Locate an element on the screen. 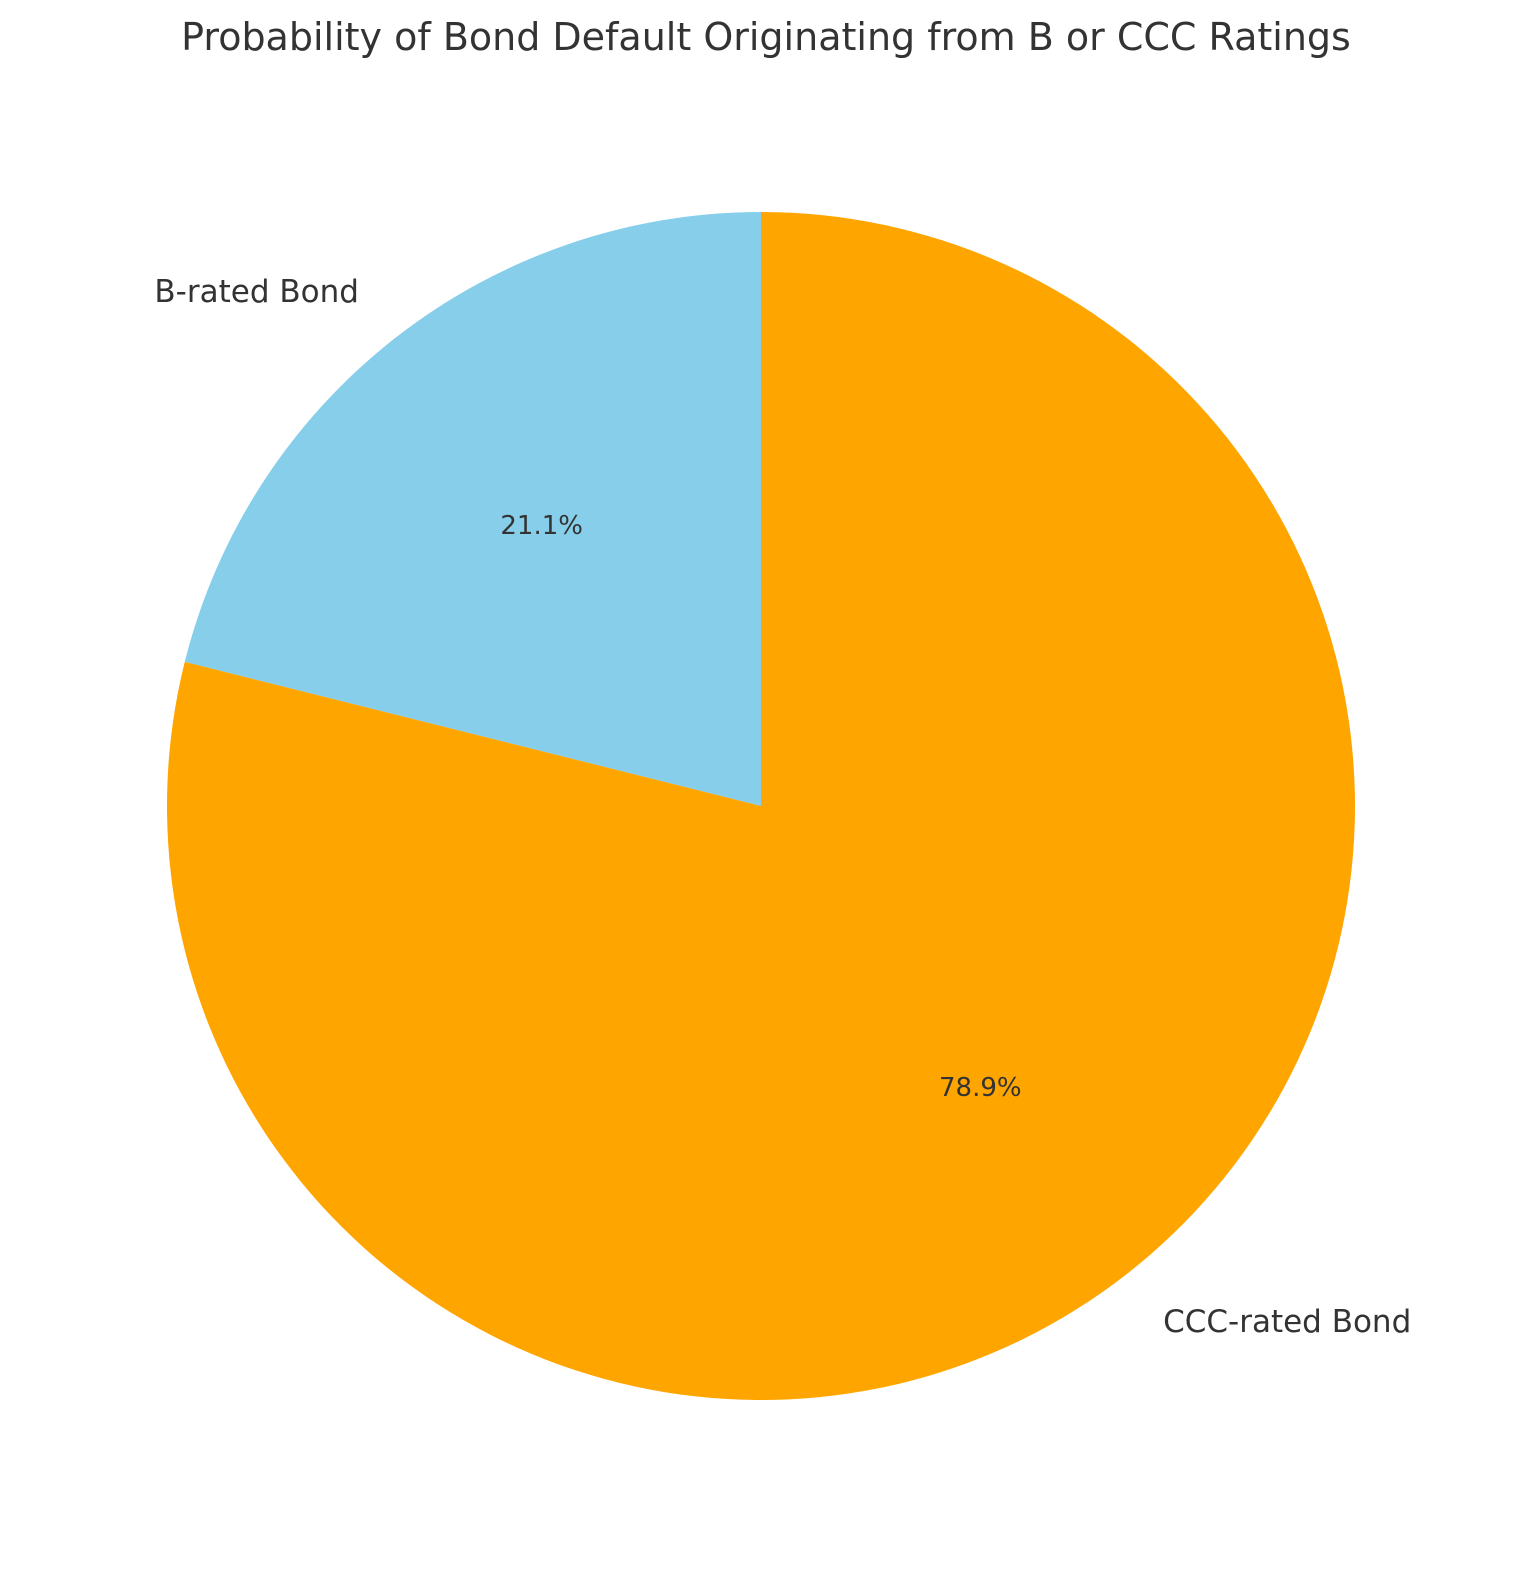 Image resolution: width=1533 pixels, height=1585 pixels. slice-pct-label-2: 78.9% is located at coordinates (980, 1088).